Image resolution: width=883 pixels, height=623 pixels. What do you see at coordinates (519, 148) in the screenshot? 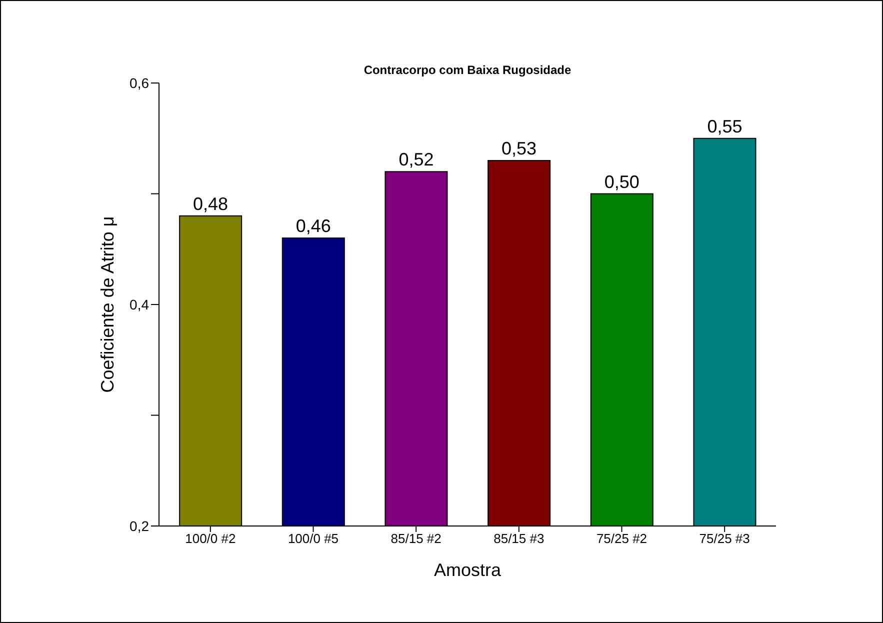
I see `data-label: 0,53` at bounding box center [519, 148].